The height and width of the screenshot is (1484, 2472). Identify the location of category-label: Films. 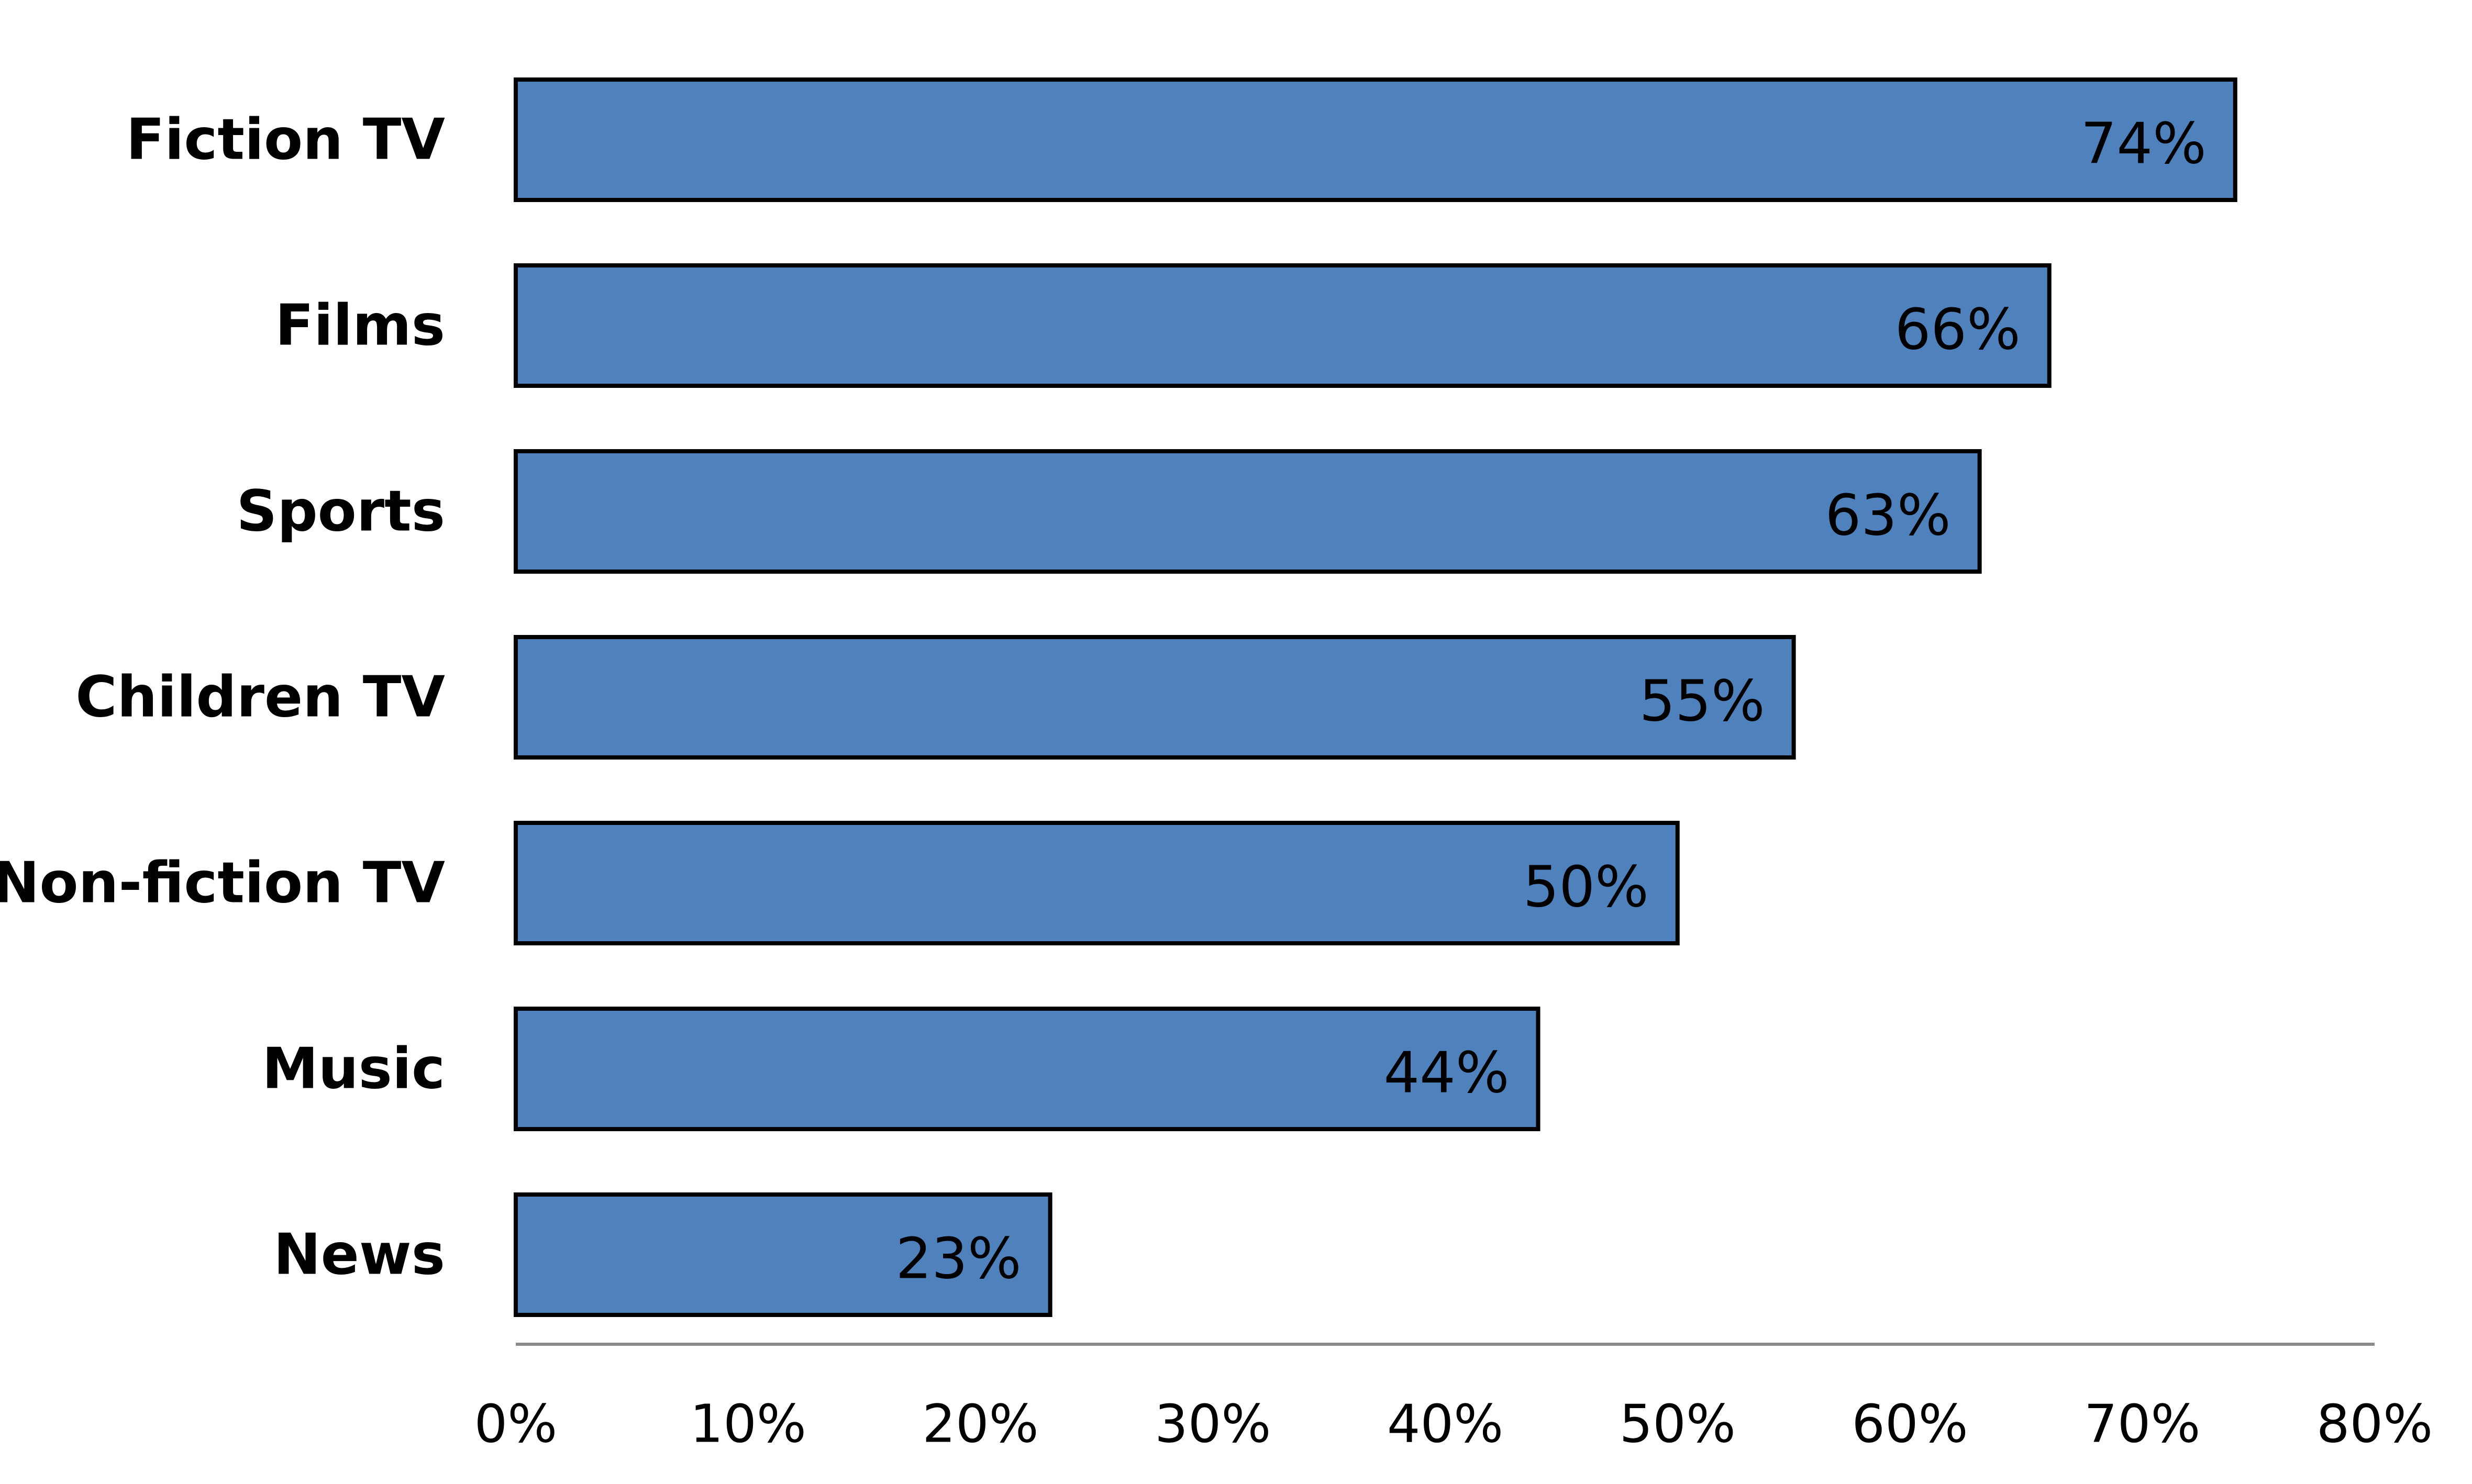
(360, 326).